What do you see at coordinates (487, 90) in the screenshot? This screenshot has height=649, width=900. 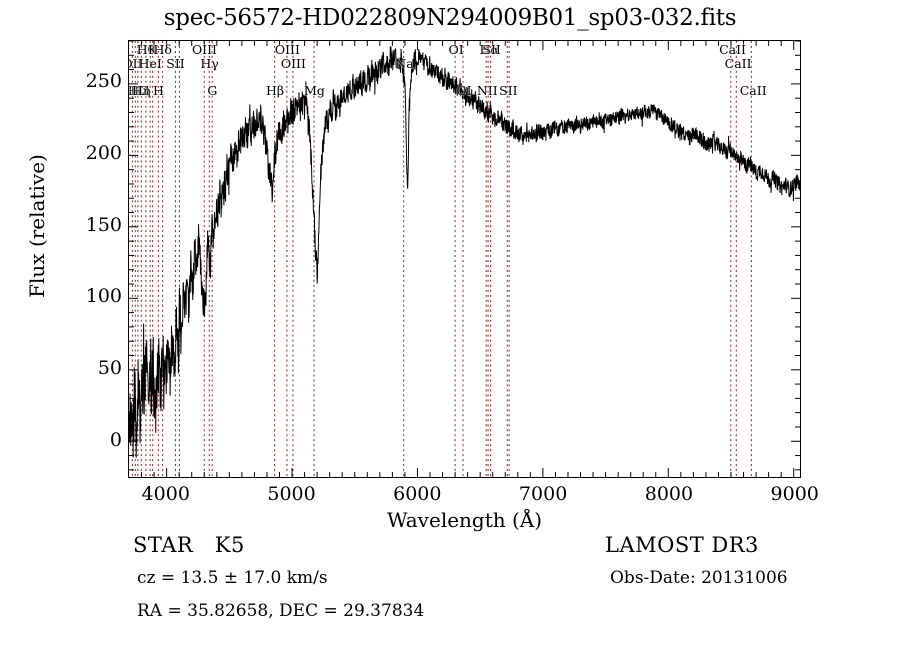 I see `line-label: NII` at bounding box center [487, 90].